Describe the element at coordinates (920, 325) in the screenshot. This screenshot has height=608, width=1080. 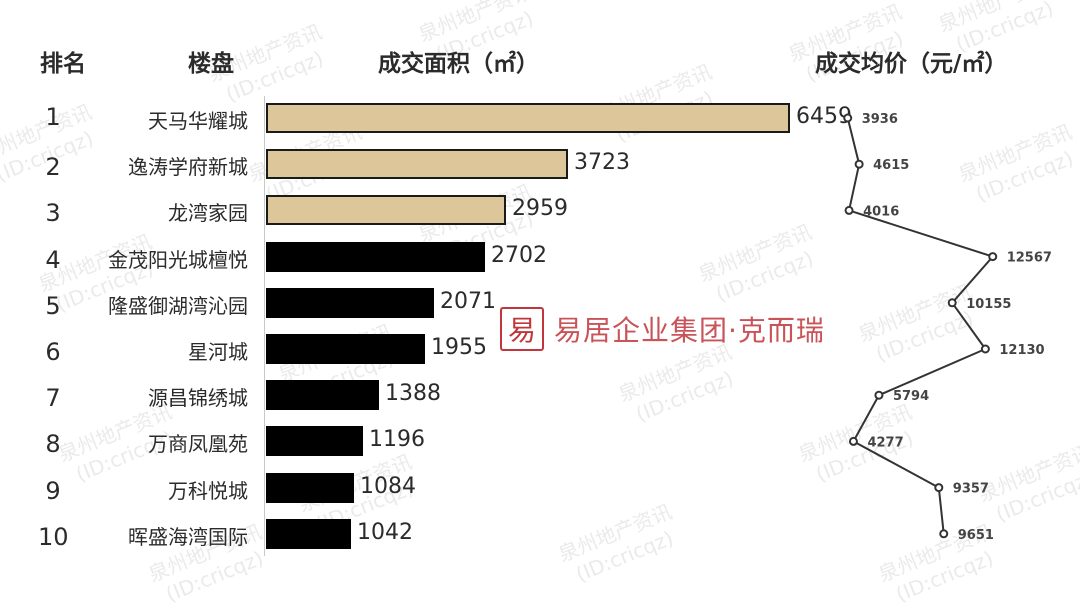
I see `price-line` at that location.